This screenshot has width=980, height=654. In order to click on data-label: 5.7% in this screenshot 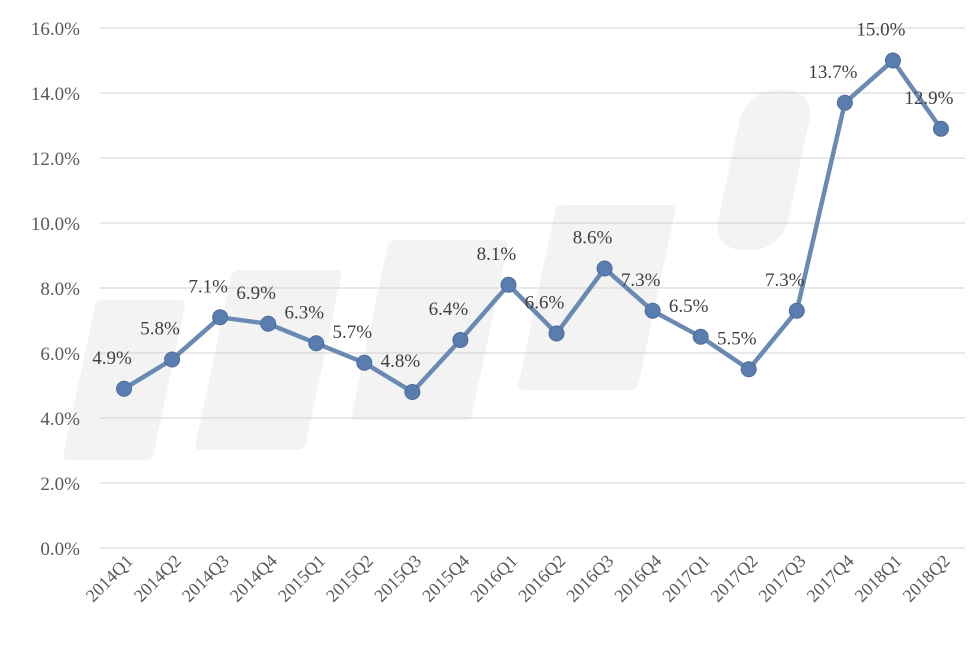, I will do `click(353, 332)`.